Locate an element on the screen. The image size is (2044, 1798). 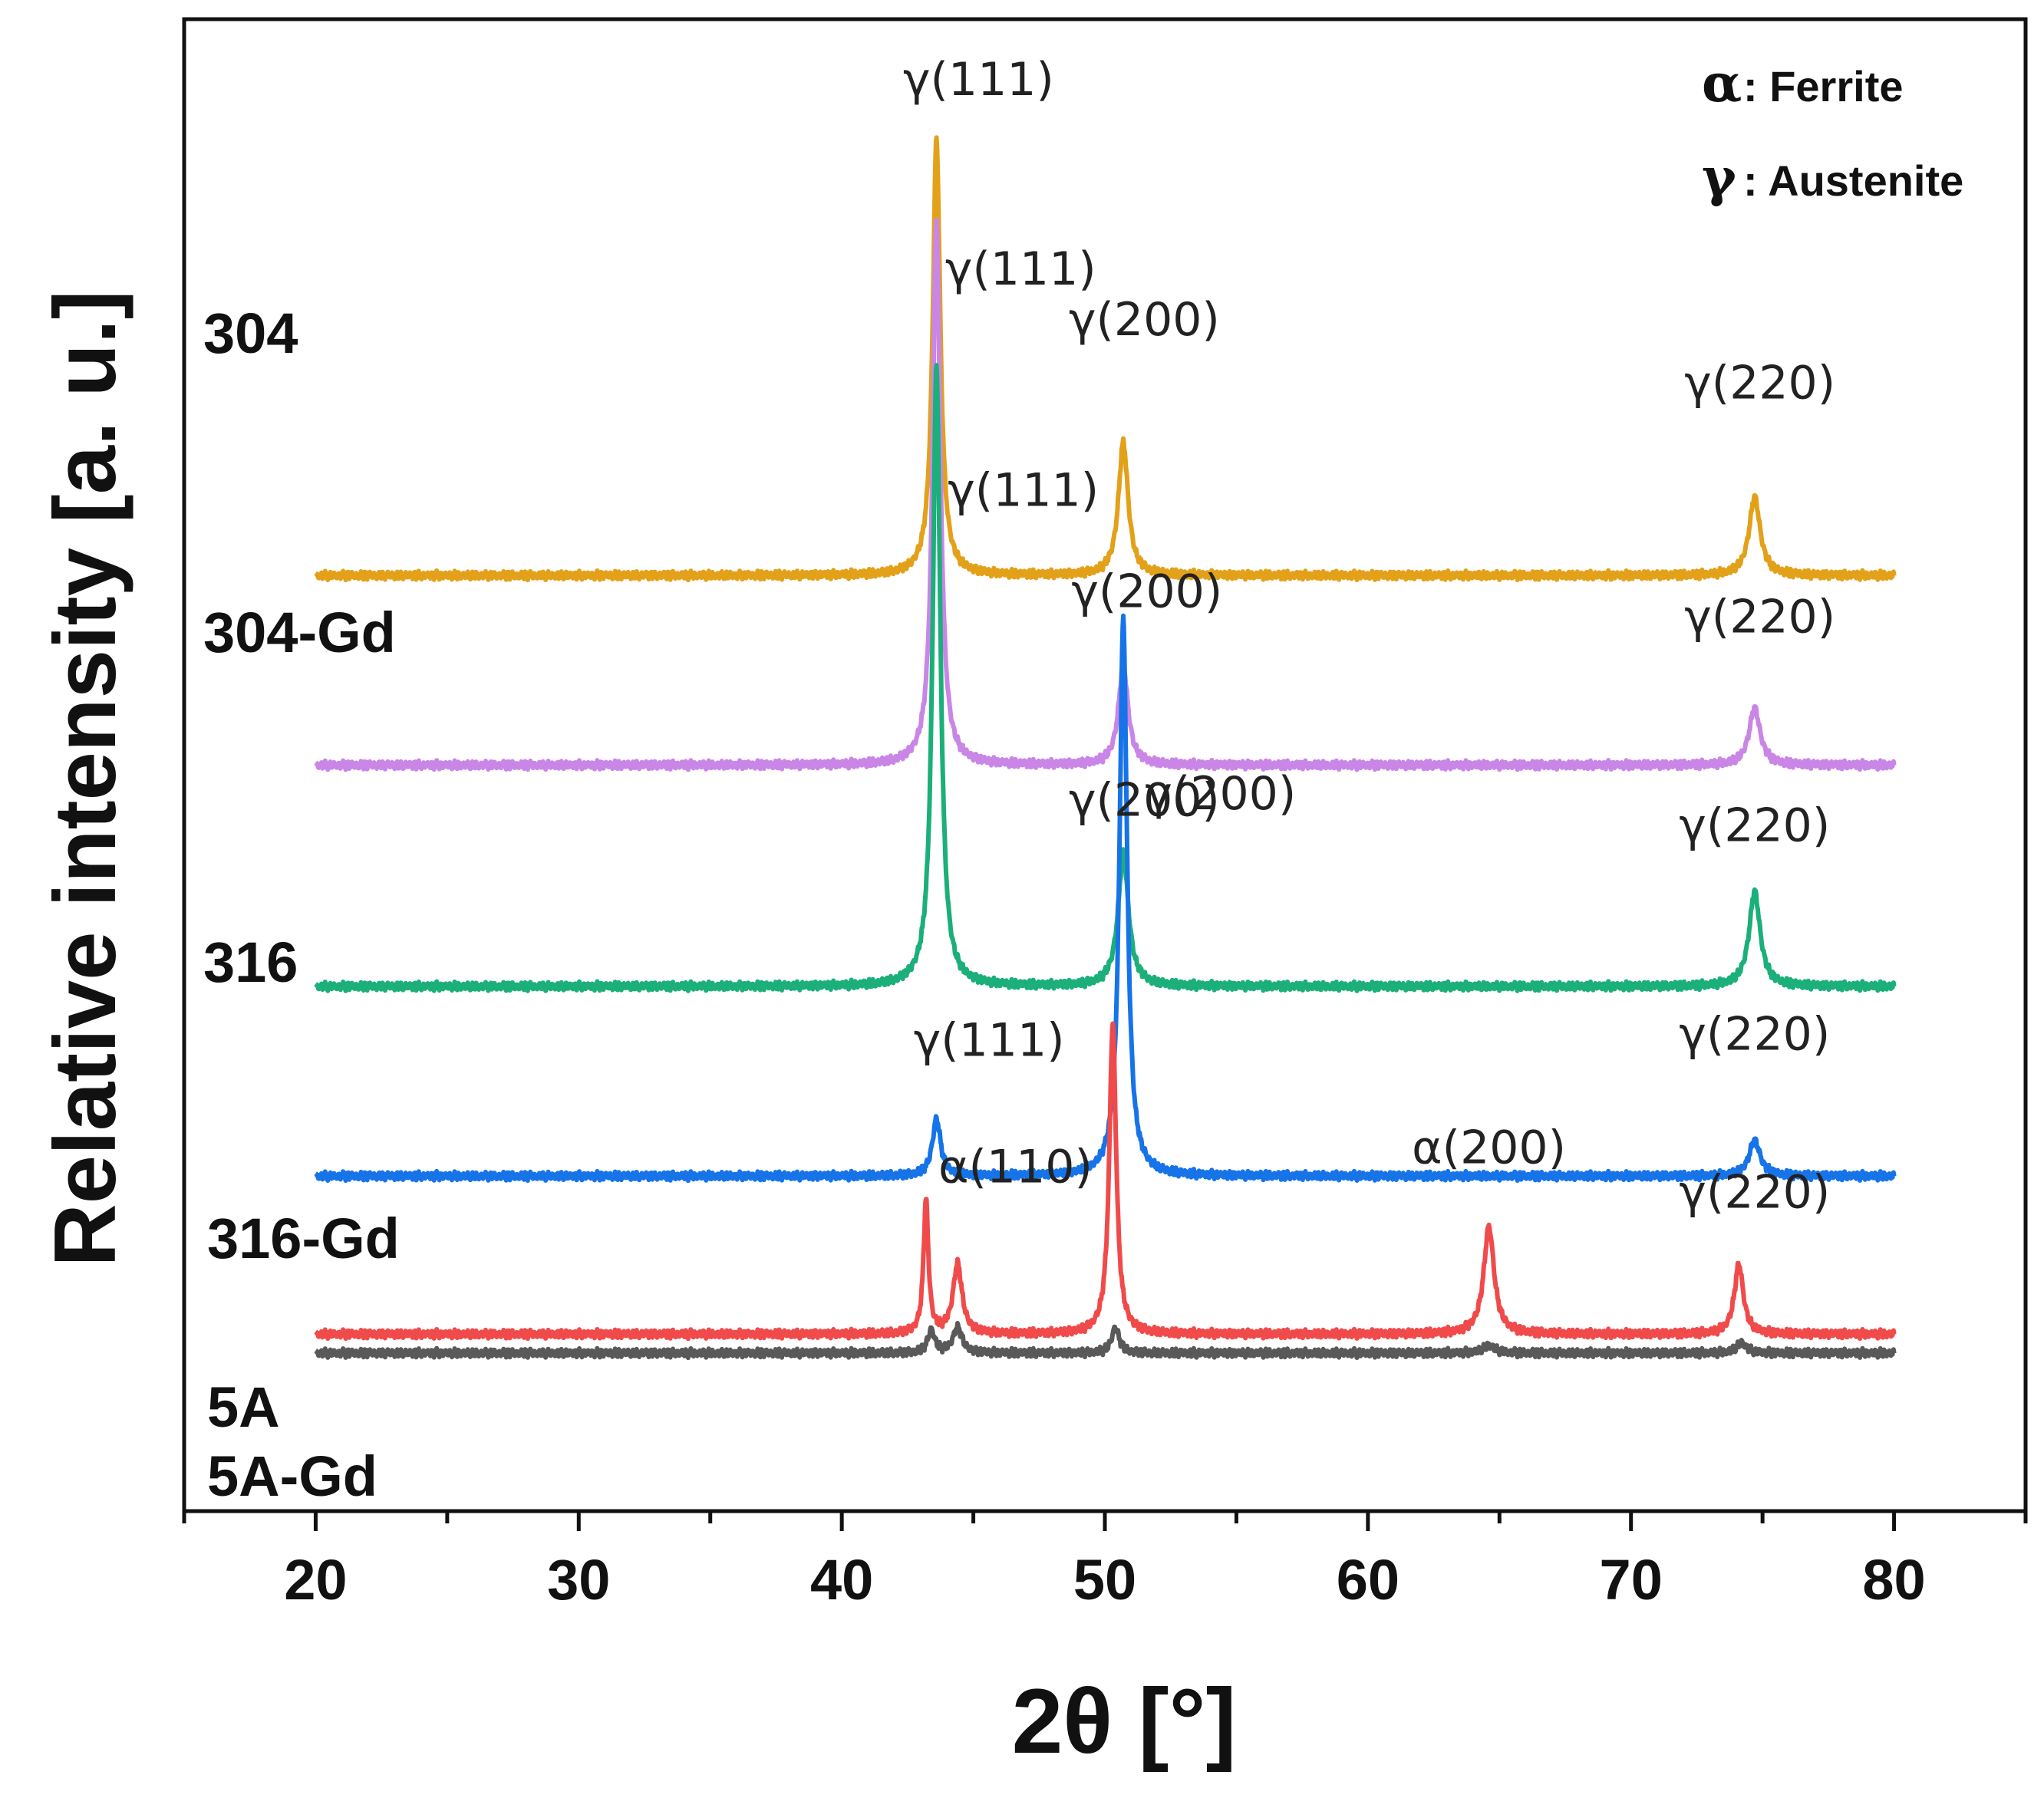
x-tick-label: 60 is located at coordinates (1368, 1580).